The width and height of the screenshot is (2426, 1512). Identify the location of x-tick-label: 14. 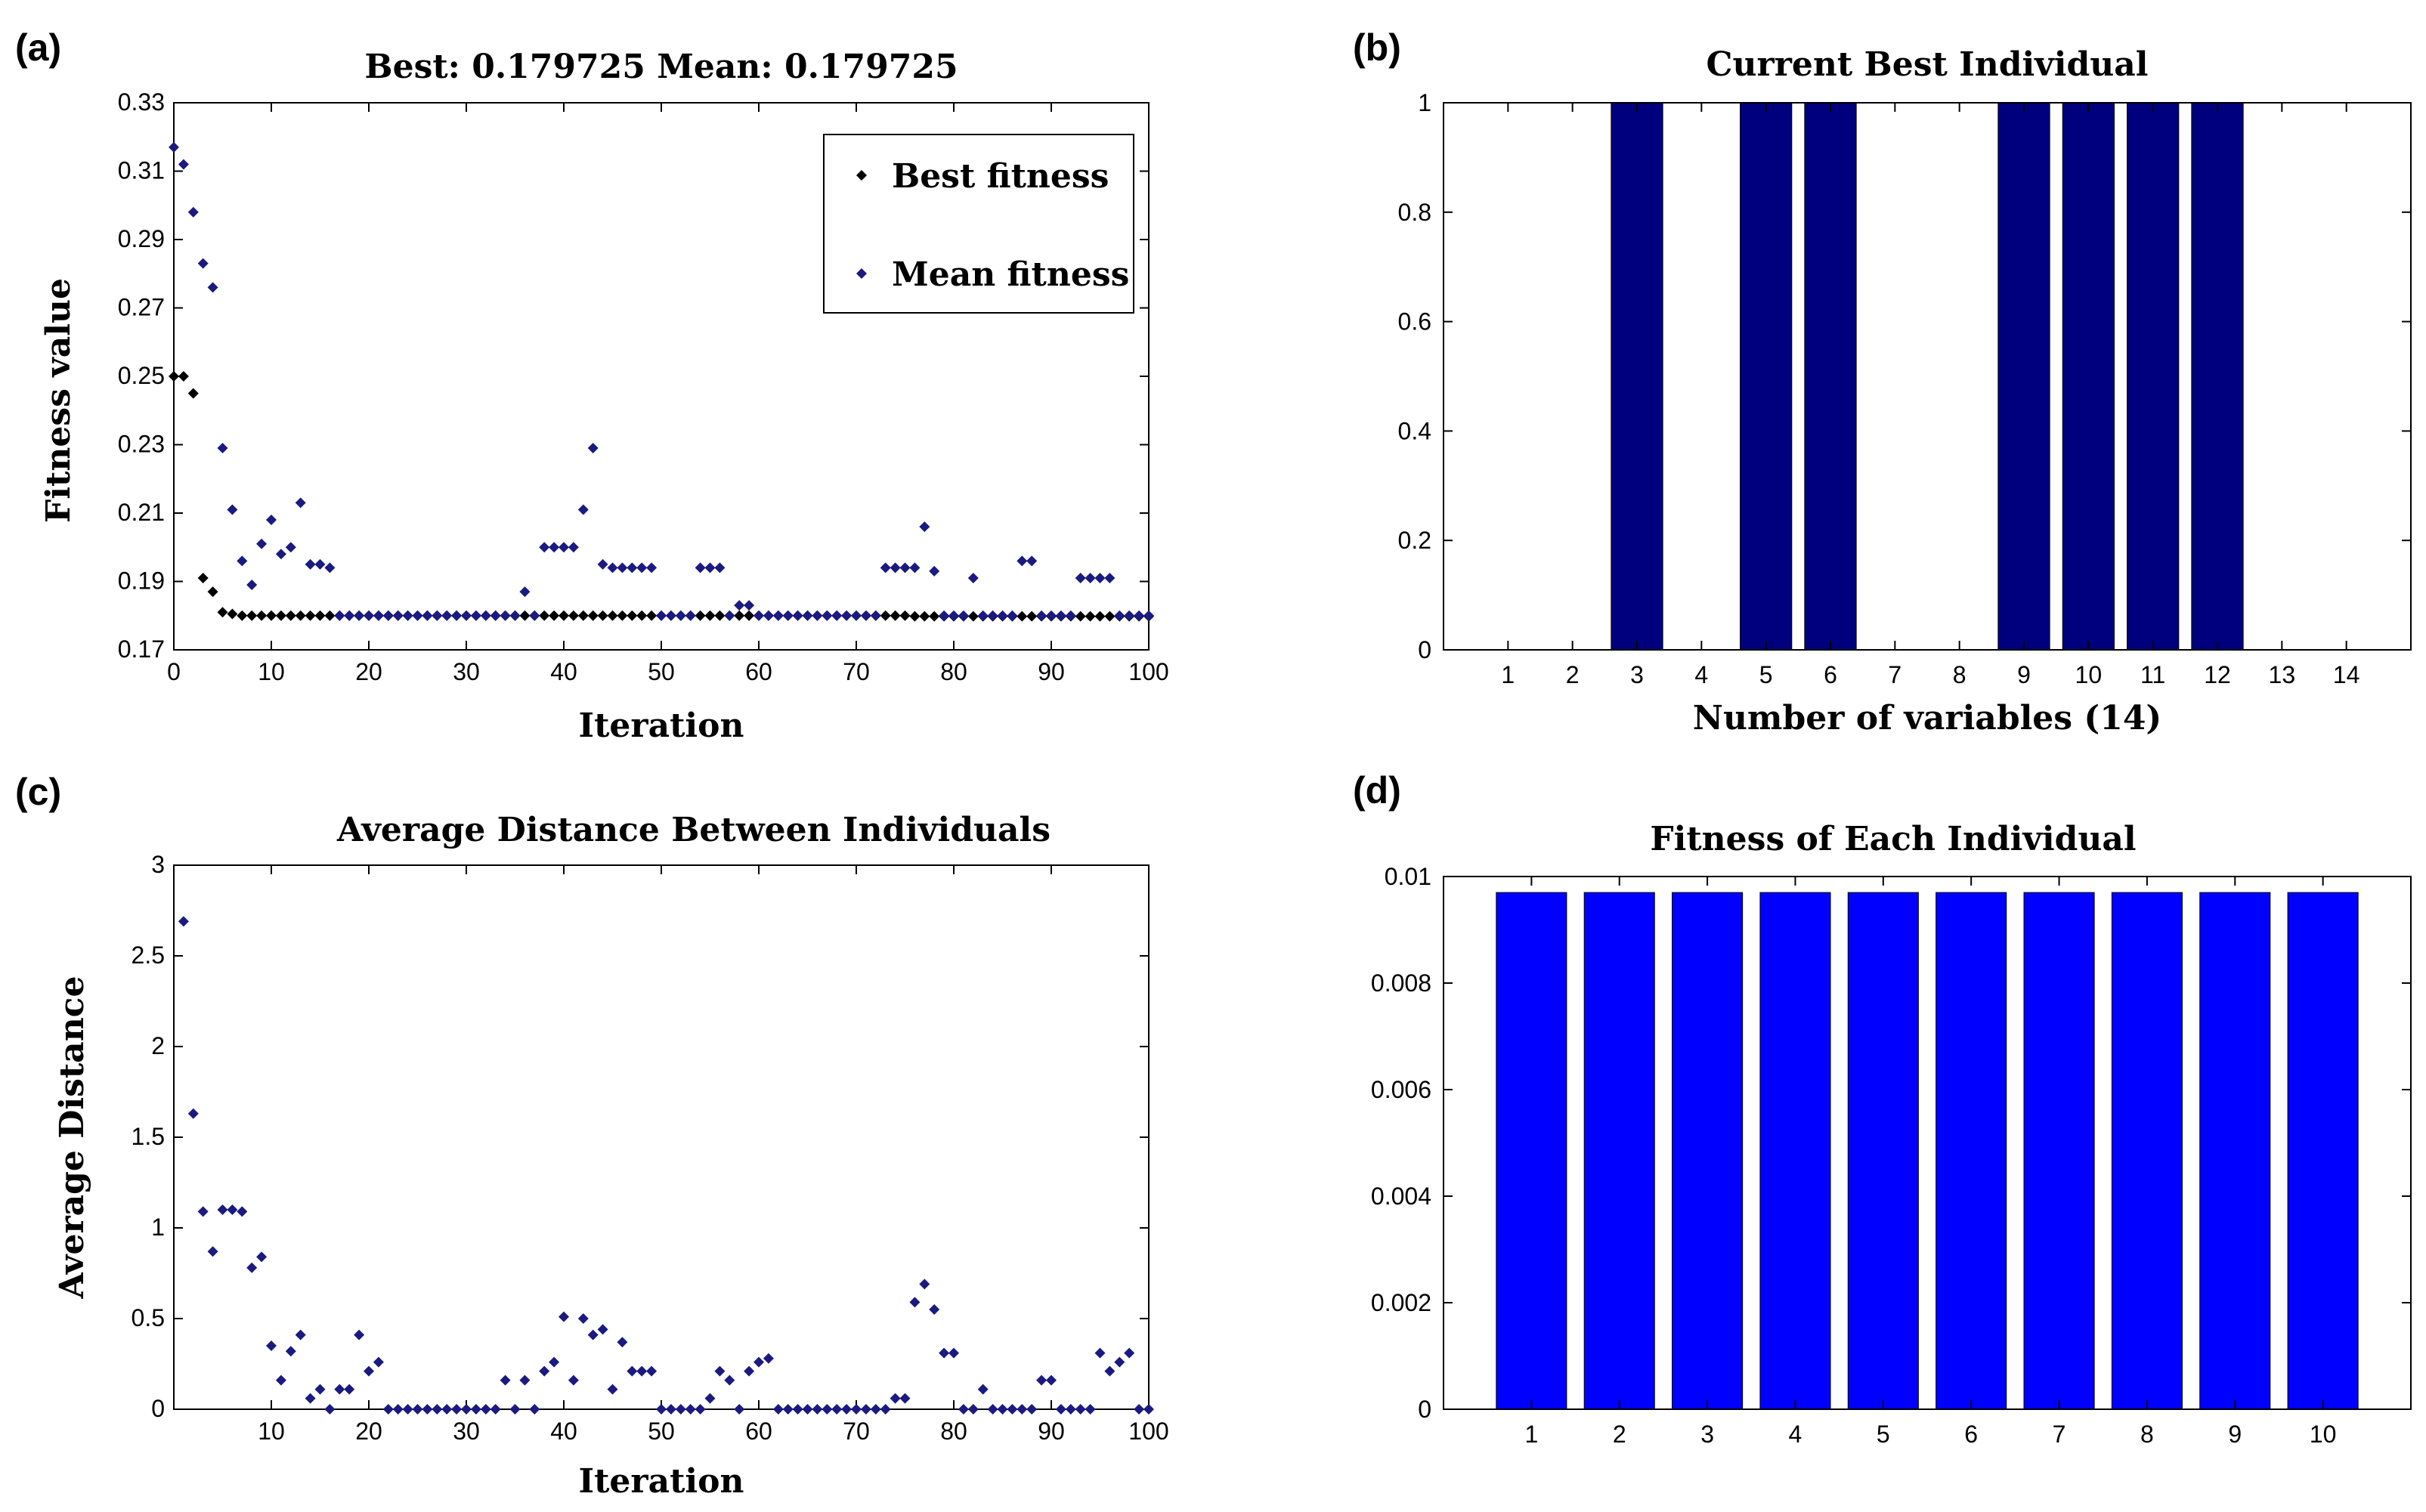
(2346, 674).